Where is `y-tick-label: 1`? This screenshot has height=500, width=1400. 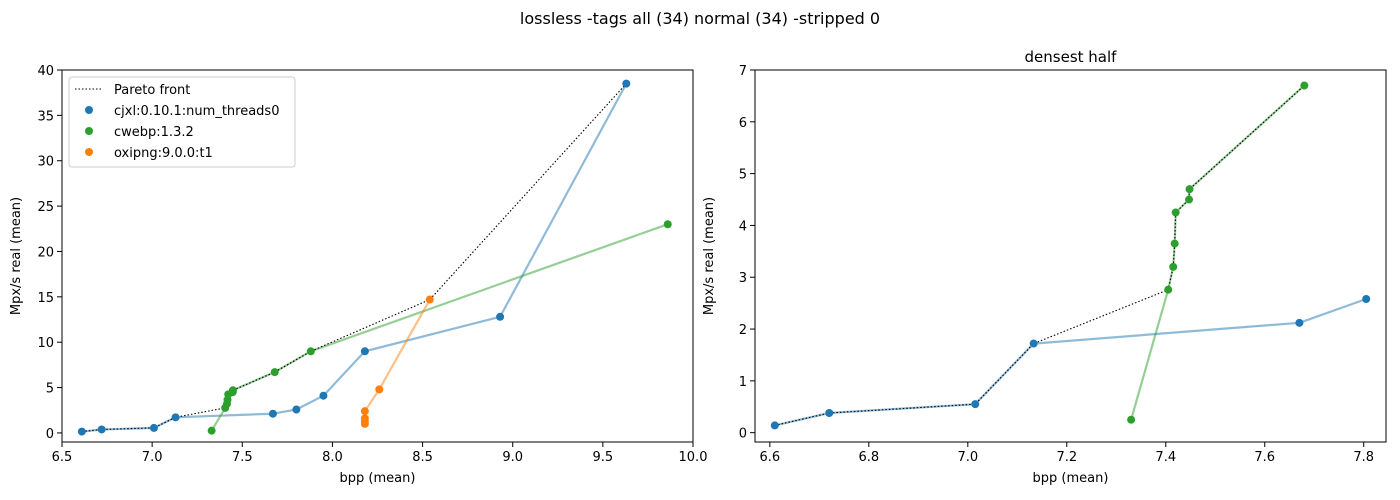 y-tick-label: 1 is located at coordinates (743, 382).